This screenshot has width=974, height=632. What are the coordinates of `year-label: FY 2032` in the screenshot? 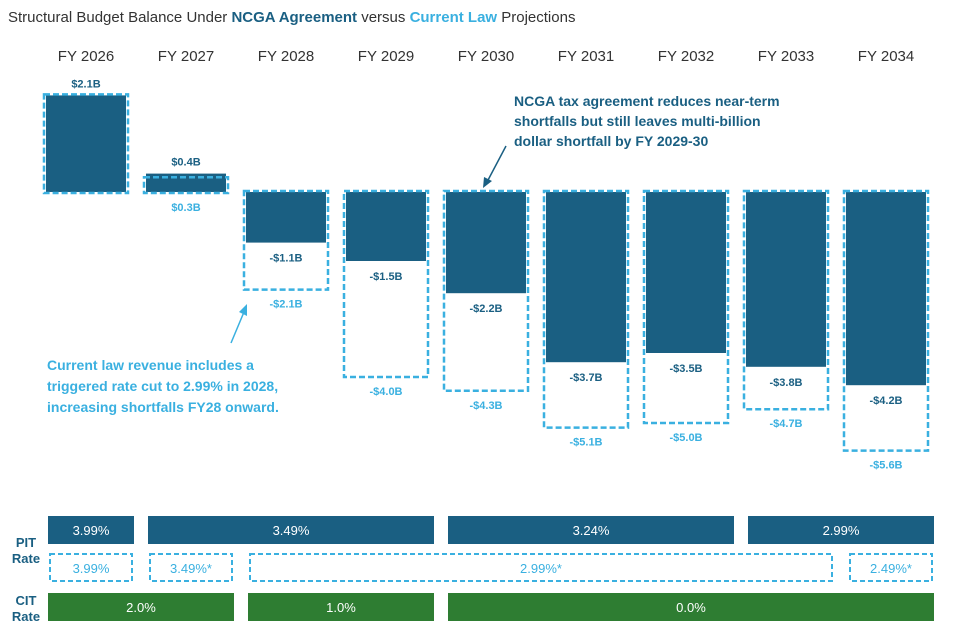 It's located at (686, 56).